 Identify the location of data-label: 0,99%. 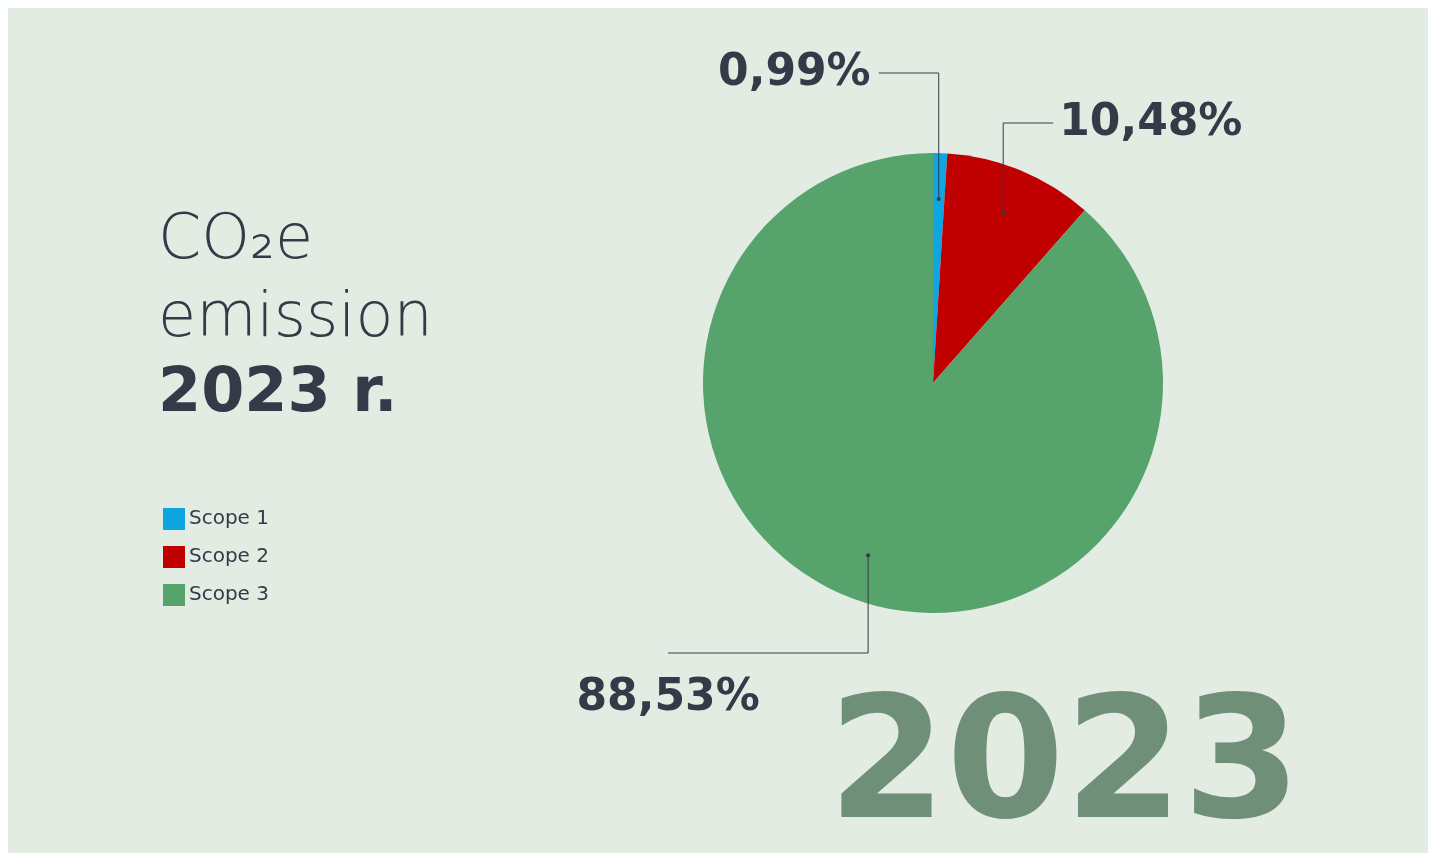
(794, 69).